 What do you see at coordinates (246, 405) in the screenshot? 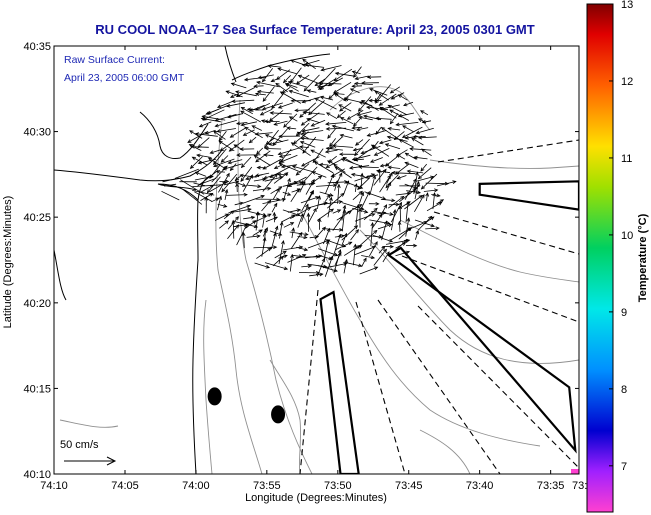
I see `station-markers` at bounding box center [246, 405].